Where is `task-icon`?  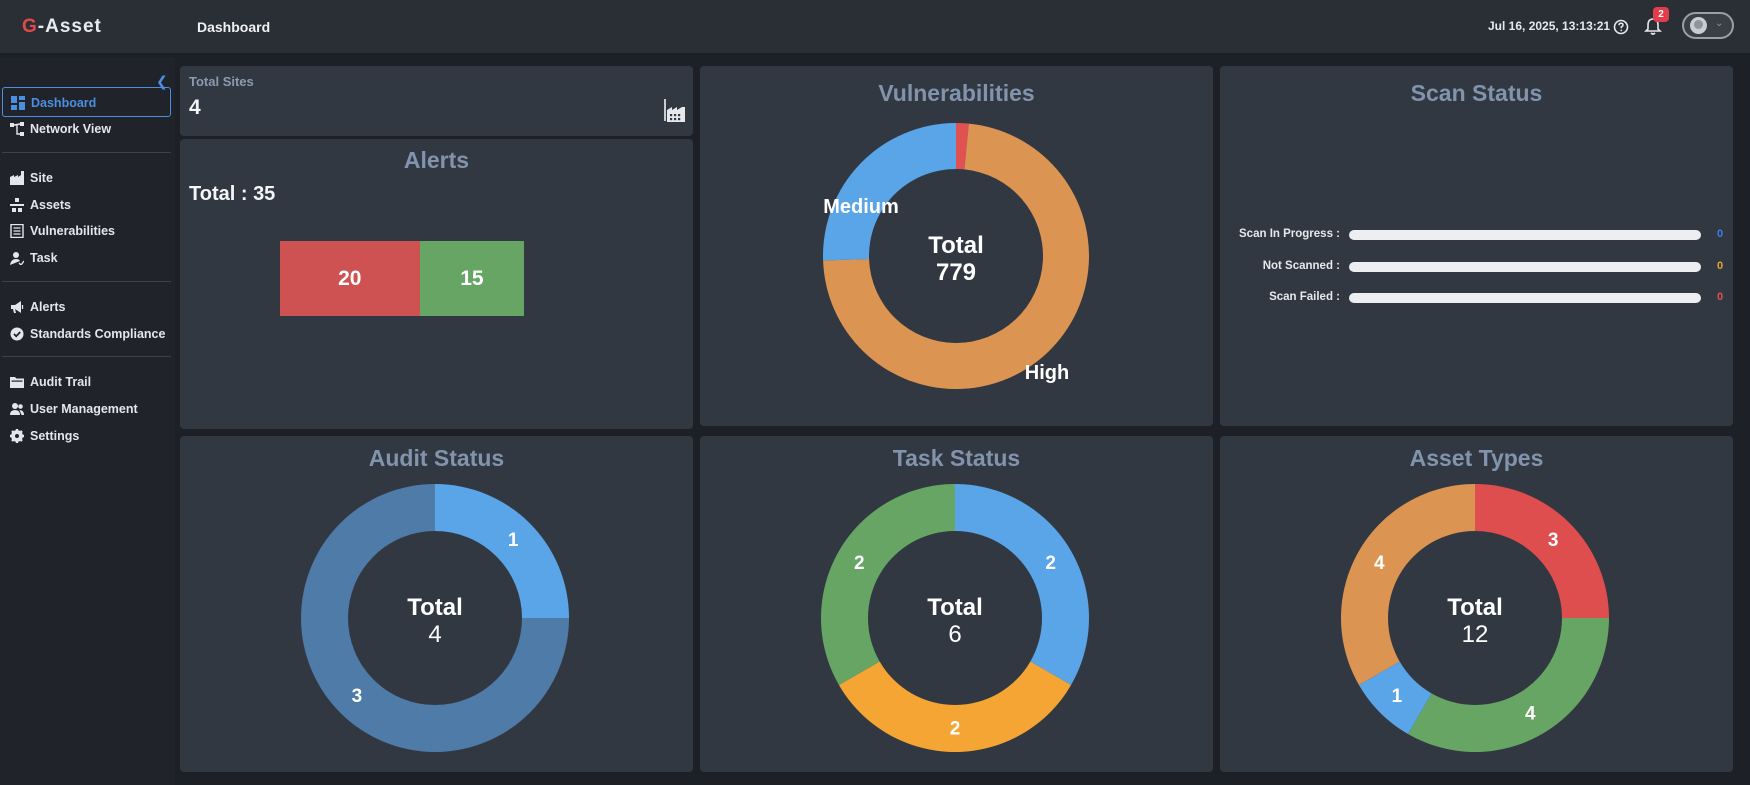 task-icon is located at coordinates (17, 258).